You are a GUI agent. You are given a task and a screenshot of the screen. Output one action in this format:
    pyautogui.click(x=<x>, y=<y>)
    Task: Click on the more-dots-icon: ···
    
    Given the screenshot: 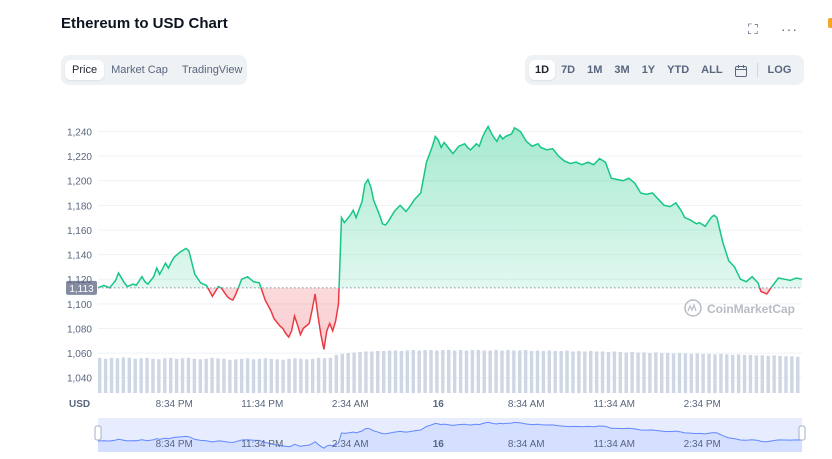 What is the action you would take?
    pyautogui.click(x=789, y=29)
    